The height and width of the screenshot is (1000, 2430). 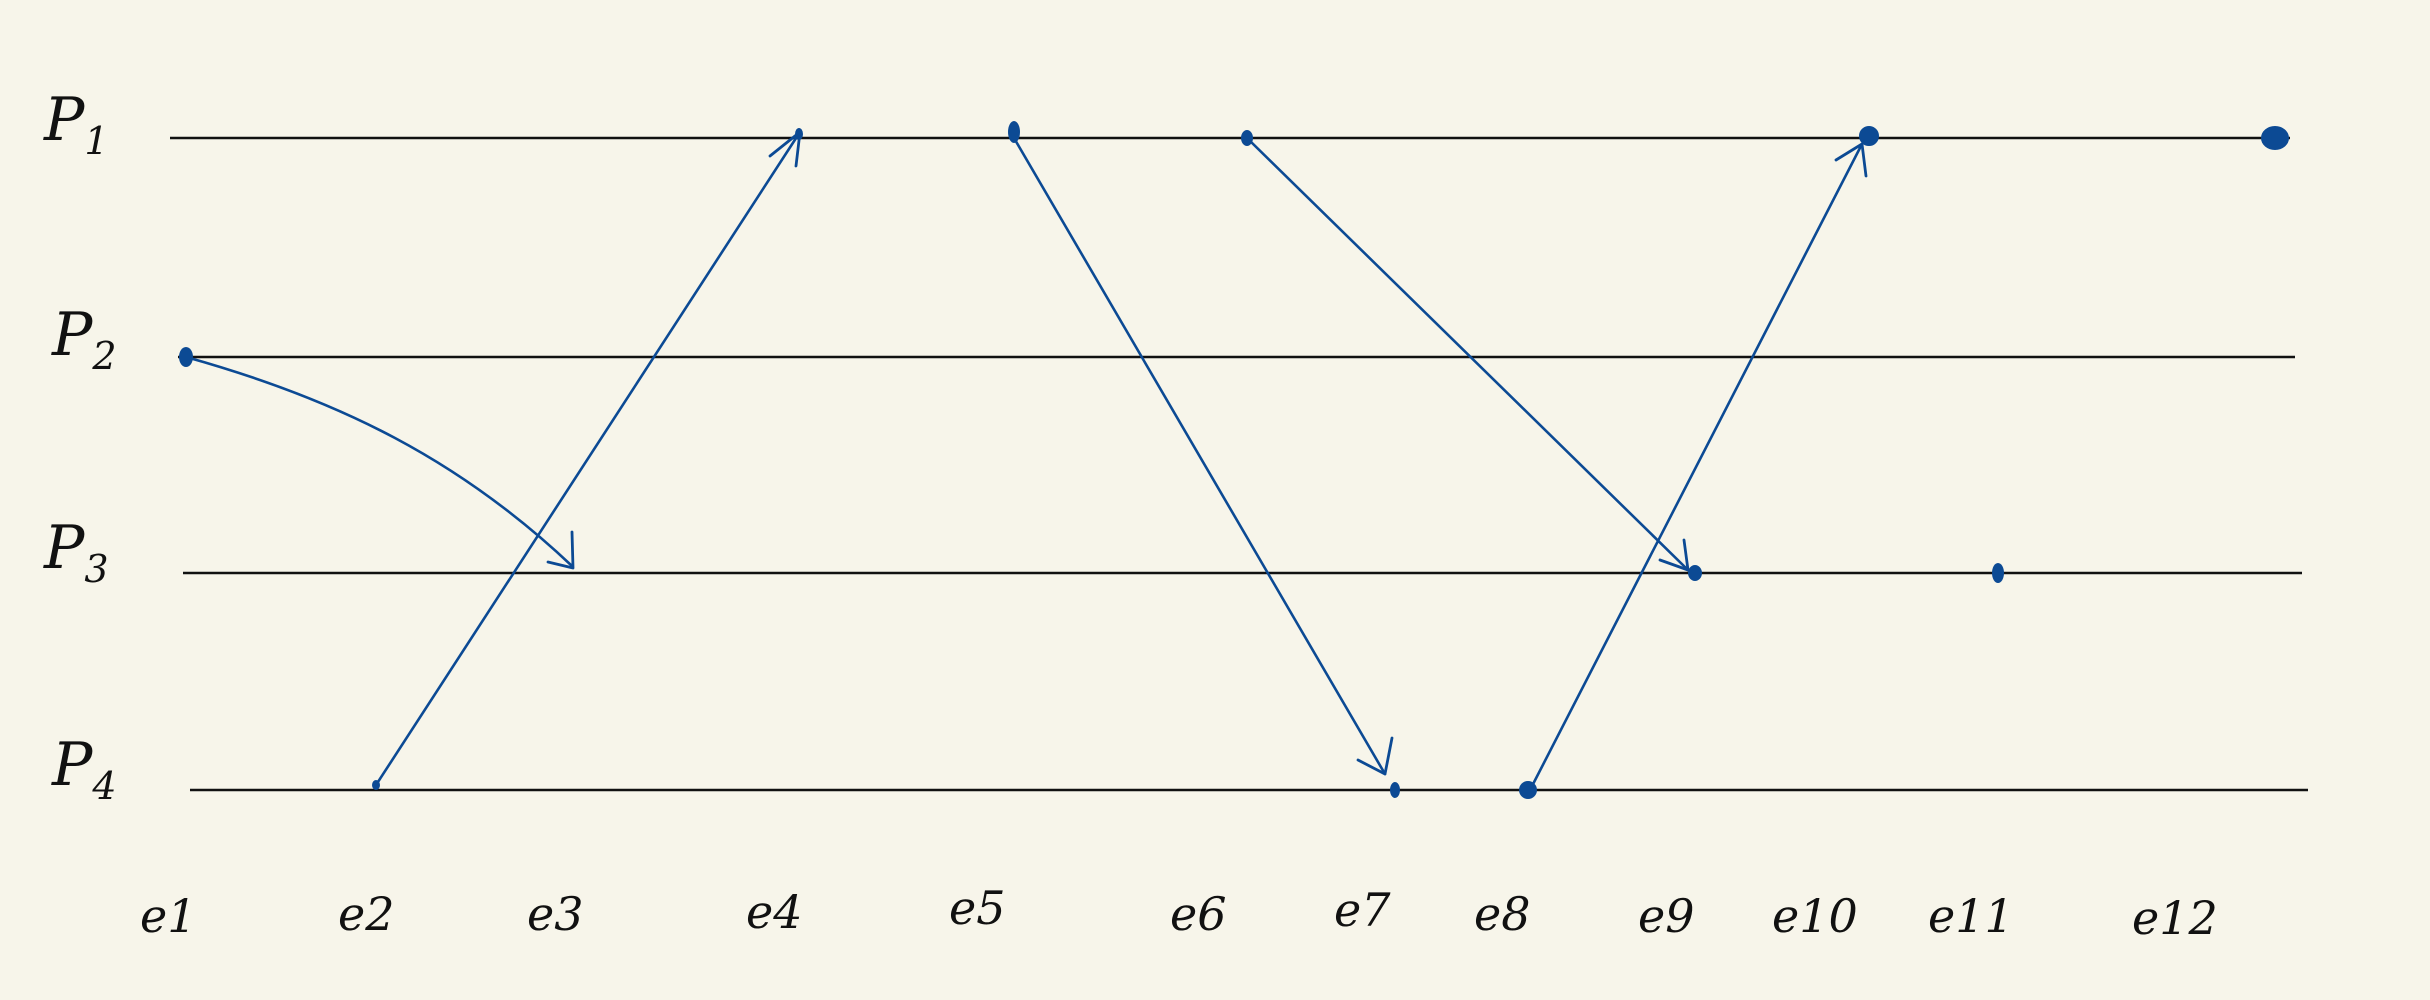 I want to click on event-label-e12: e12, so click(x=2175, y=918).